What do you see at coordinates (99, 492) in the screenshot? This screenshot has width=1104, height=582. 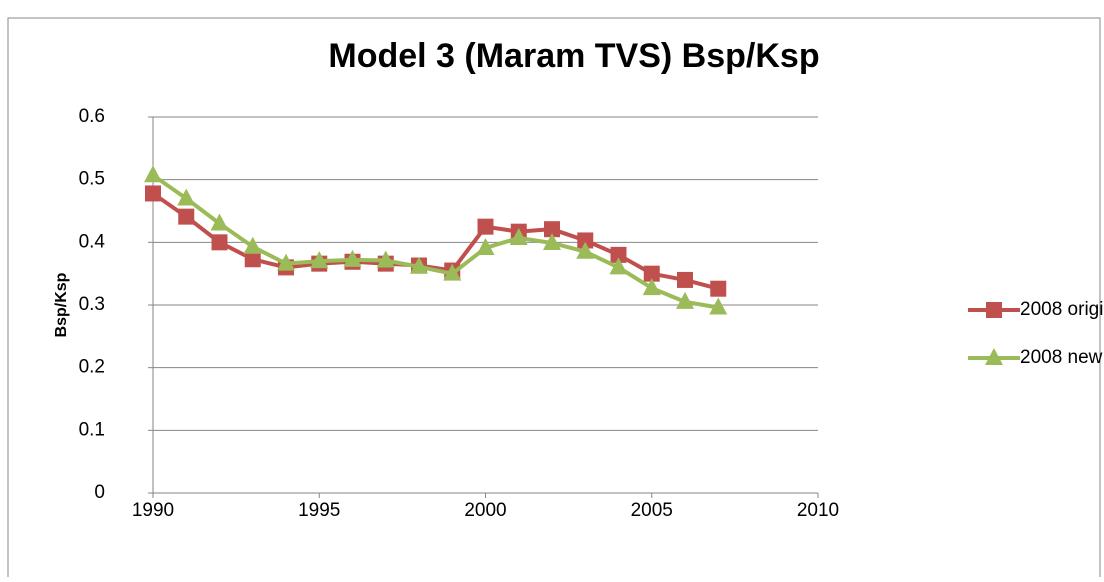 I see `y-tick-label: 0` at bounding box center [99, 492].